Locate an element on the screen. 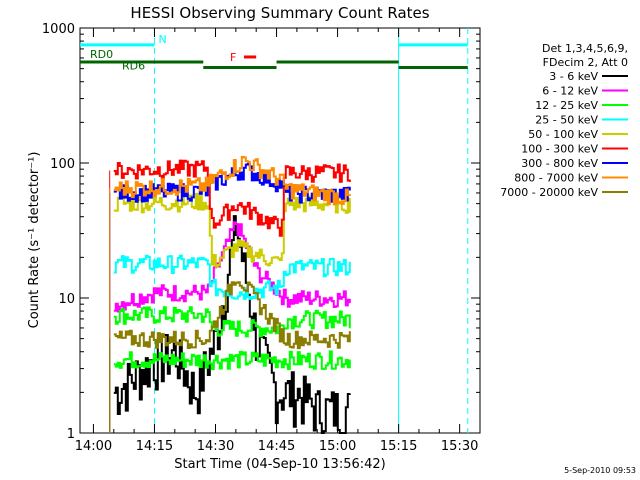 The image size is (640, 480). legend-entry-label: 25 - 50 keV is located at coordinates (566, 120).